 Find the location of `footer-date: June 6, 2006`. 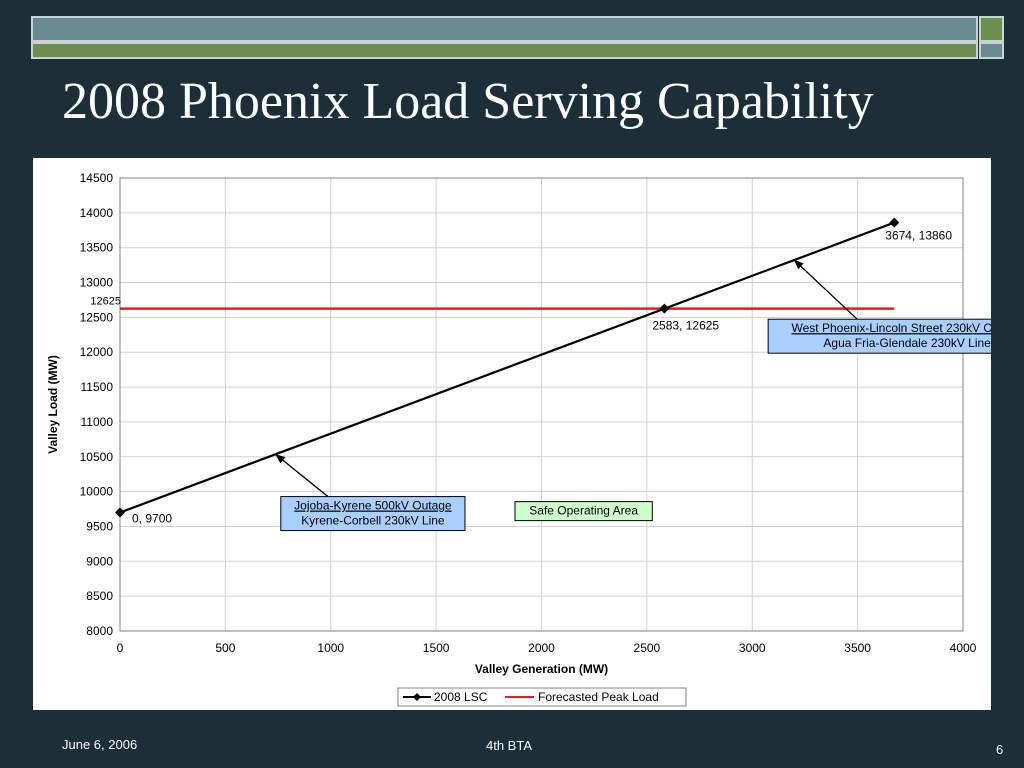

footer-date: June 6, 2006 is located at coordinates (100, 744).